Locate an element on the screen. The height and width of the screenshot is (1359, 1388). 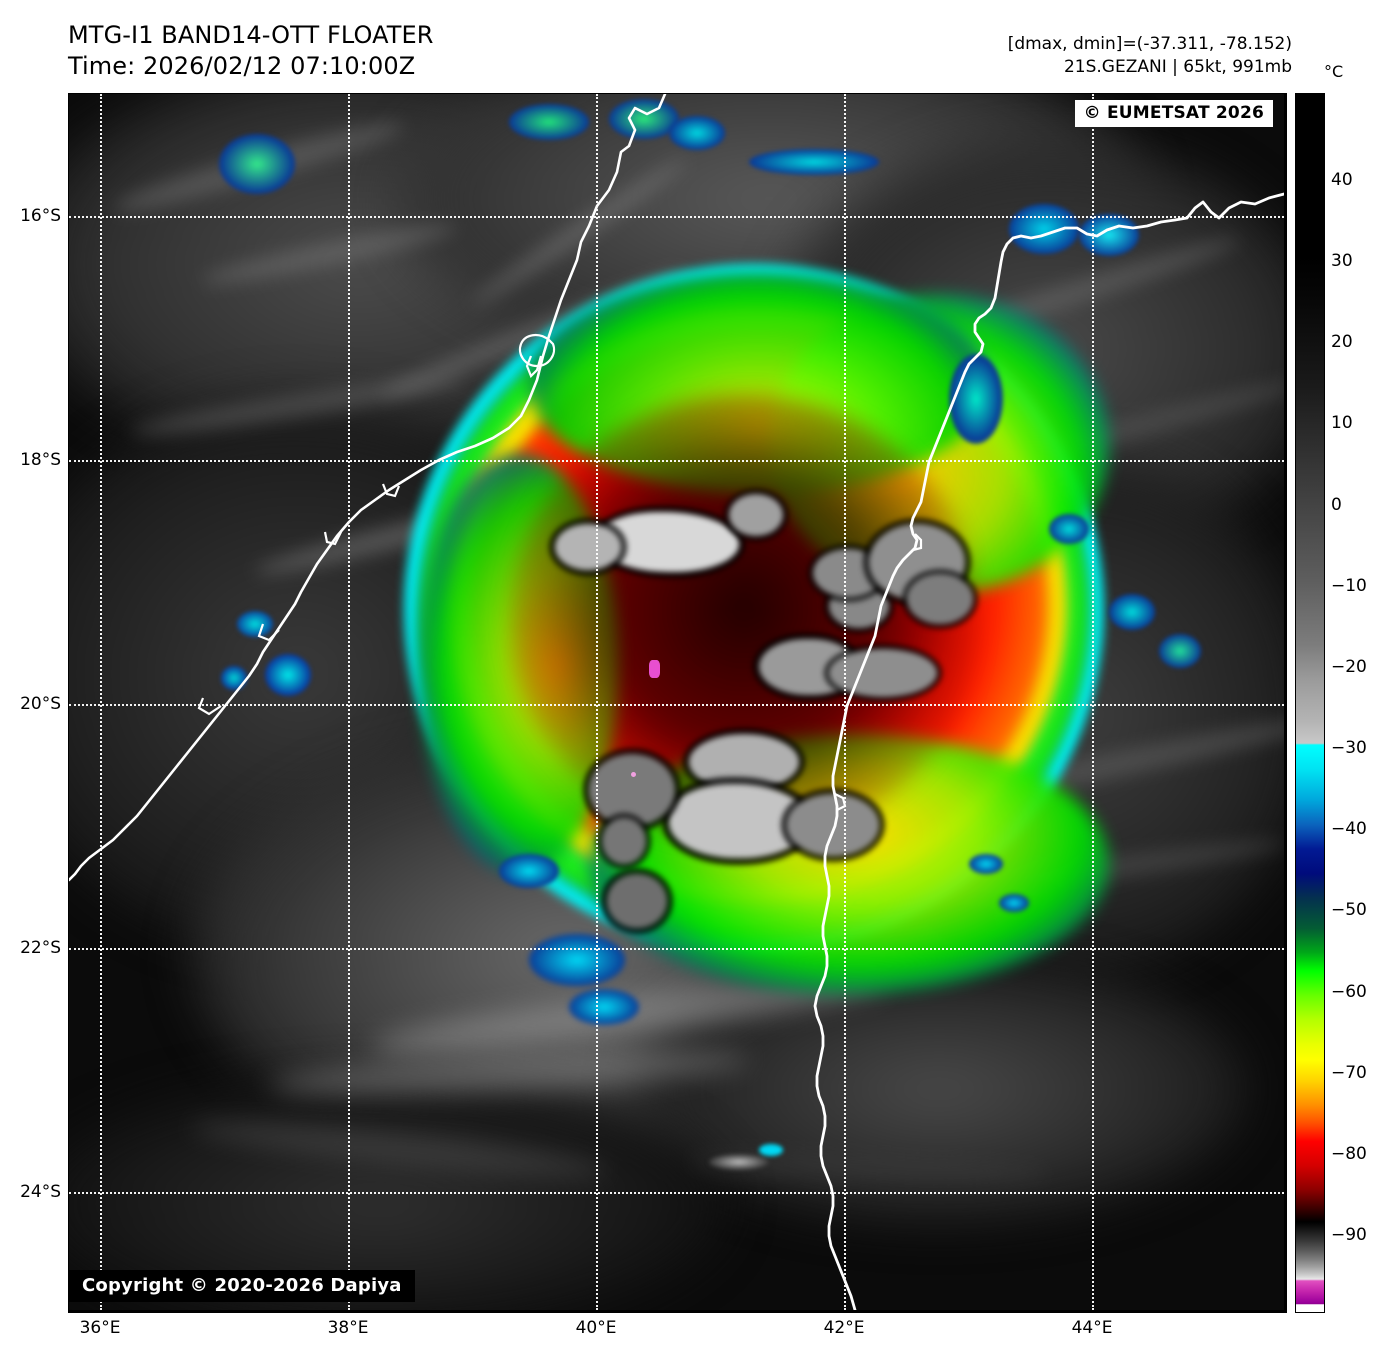
xtick-label: 42°E is located at coordinates (844, 1328).